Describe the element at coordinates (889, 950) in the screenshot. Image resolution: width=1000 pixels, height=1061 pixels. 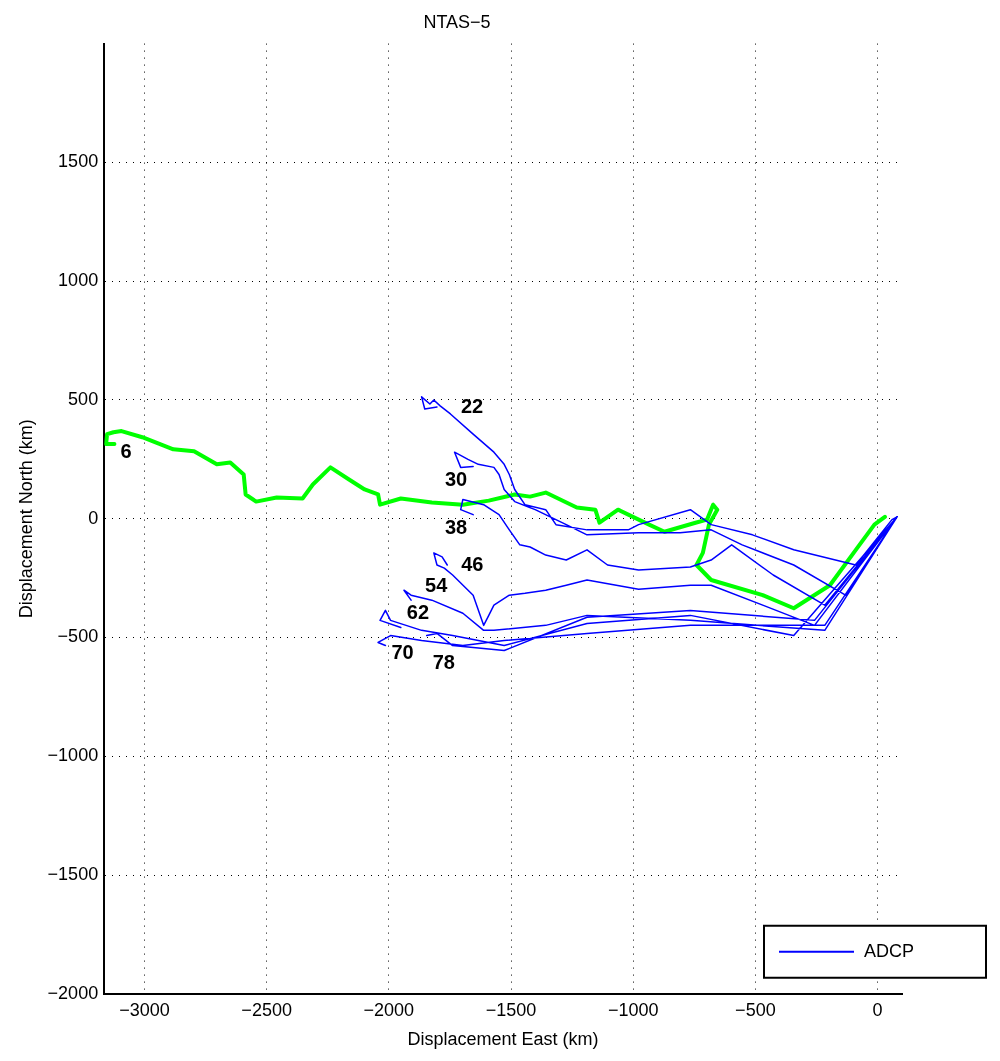
I see `legend-label: ADCP` at that location.